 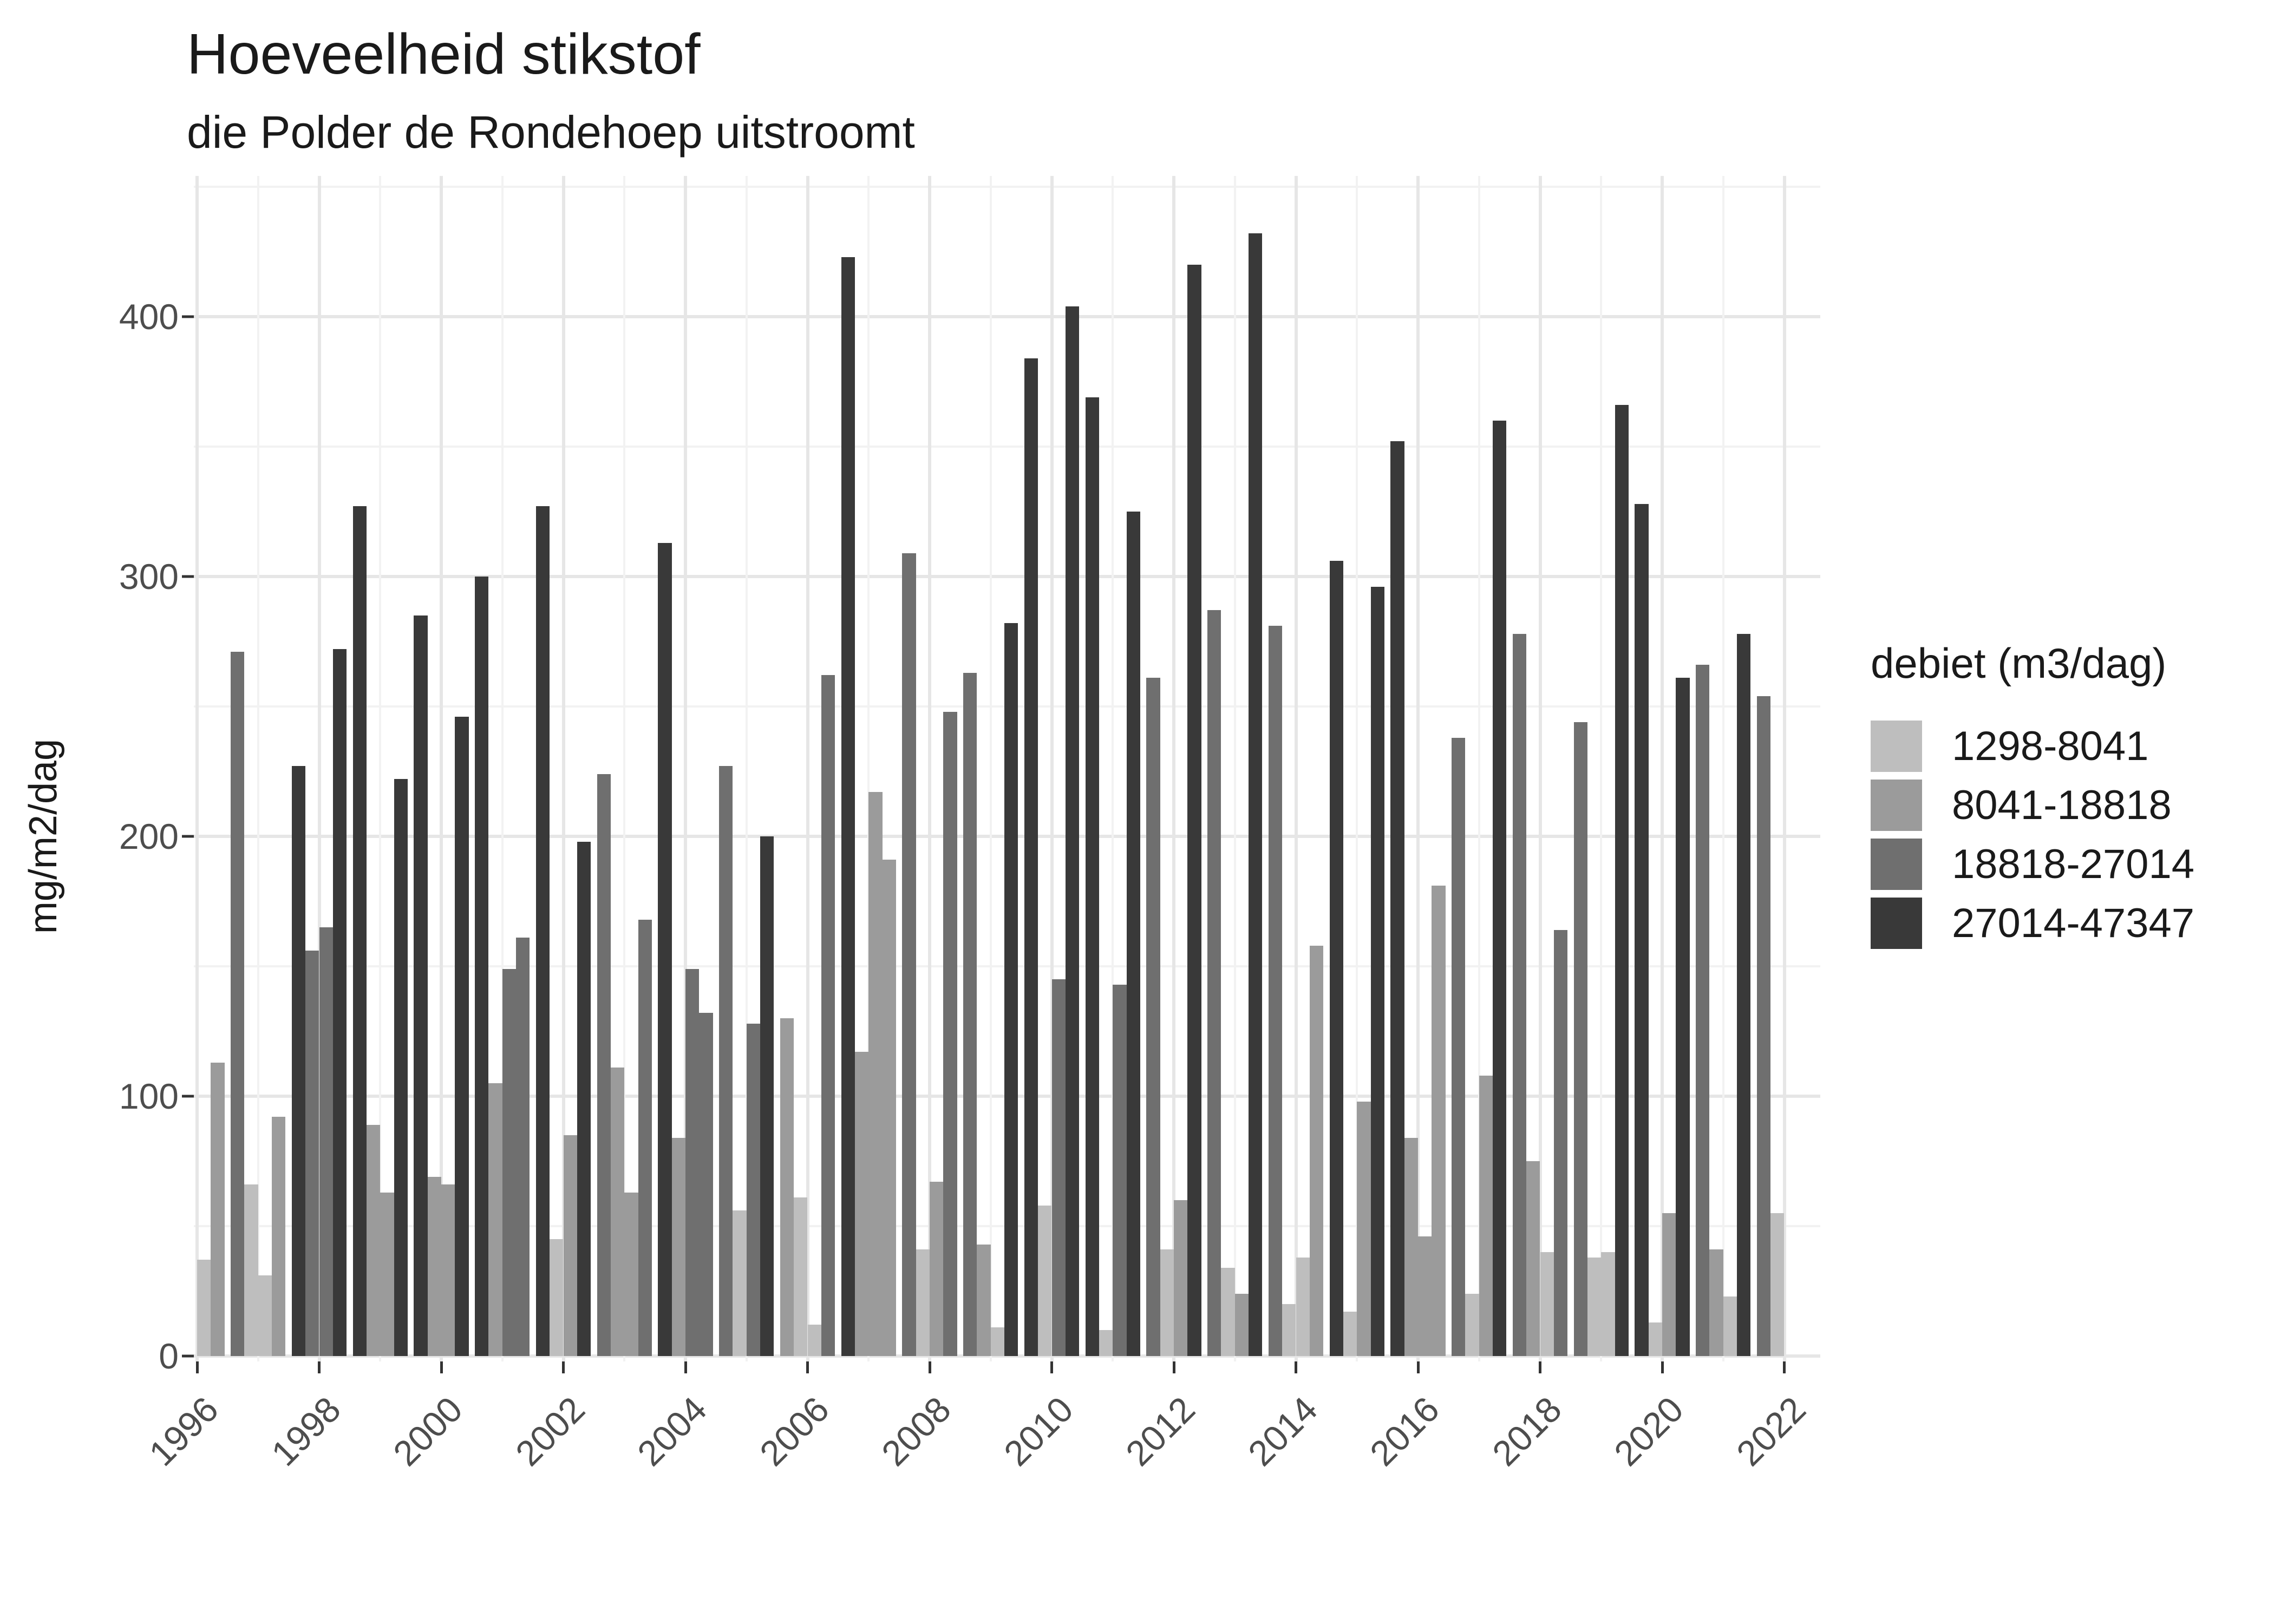 What do you see at coordinates (251, 1270) in the screenshot?
I see `bar-1997q2` at bounding box center [251, 1270].